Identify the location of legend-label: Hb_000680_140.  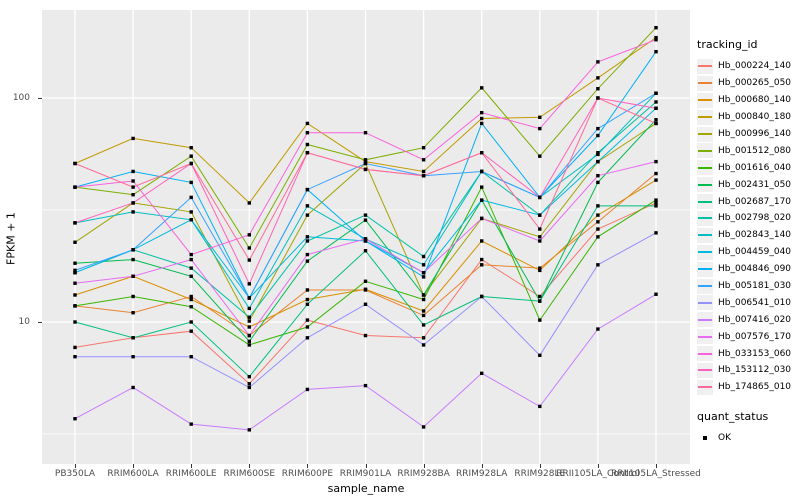
(755, 100).